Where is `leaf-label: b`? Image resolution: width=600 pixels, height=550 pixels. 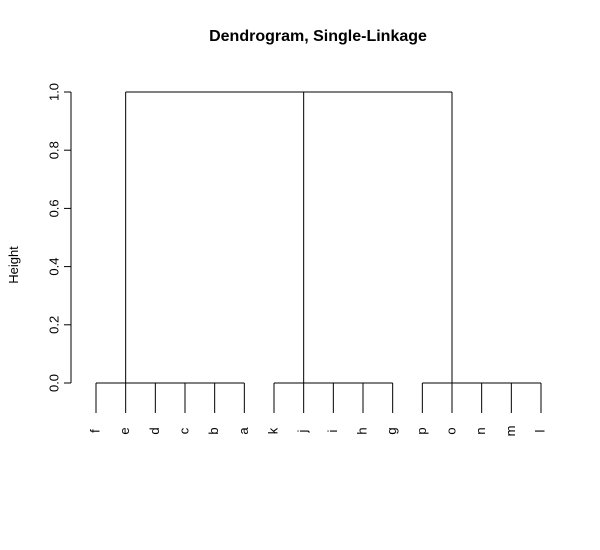
leaf-label: b is located at coordinates (213, 430).